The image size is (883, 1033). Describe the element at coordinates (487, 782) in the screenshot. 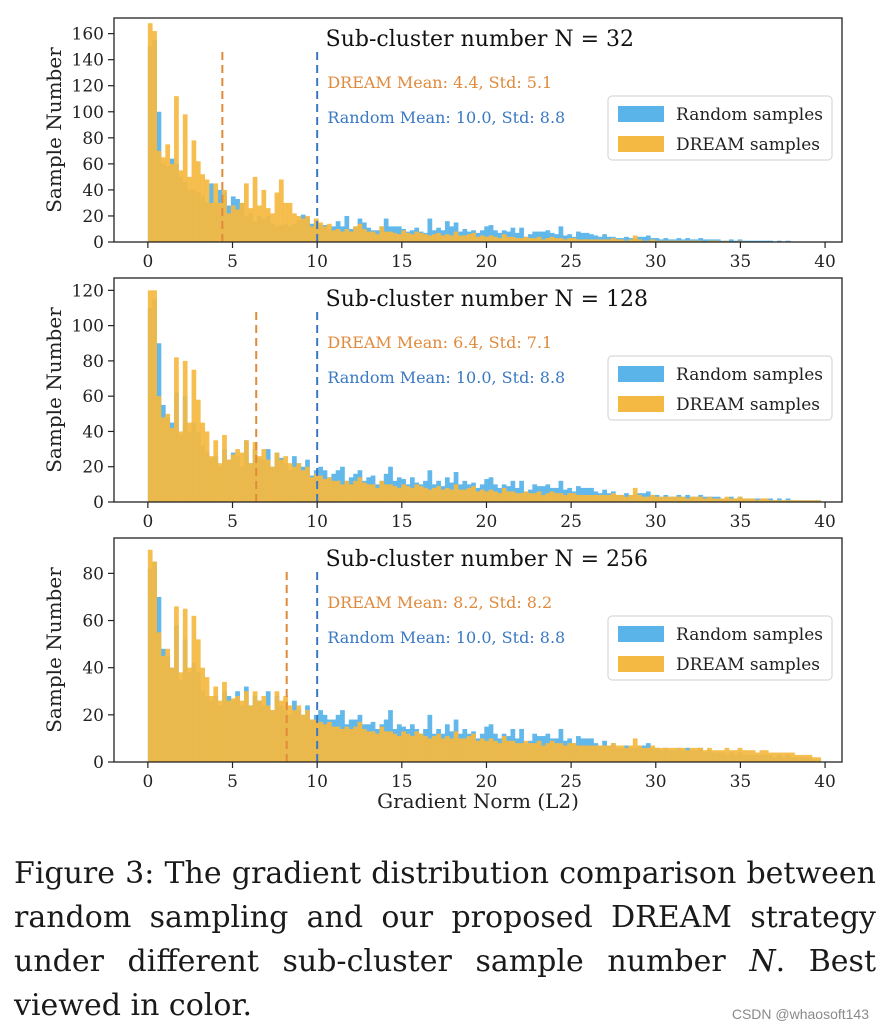

I see `x-tick-label: 20` at that location.